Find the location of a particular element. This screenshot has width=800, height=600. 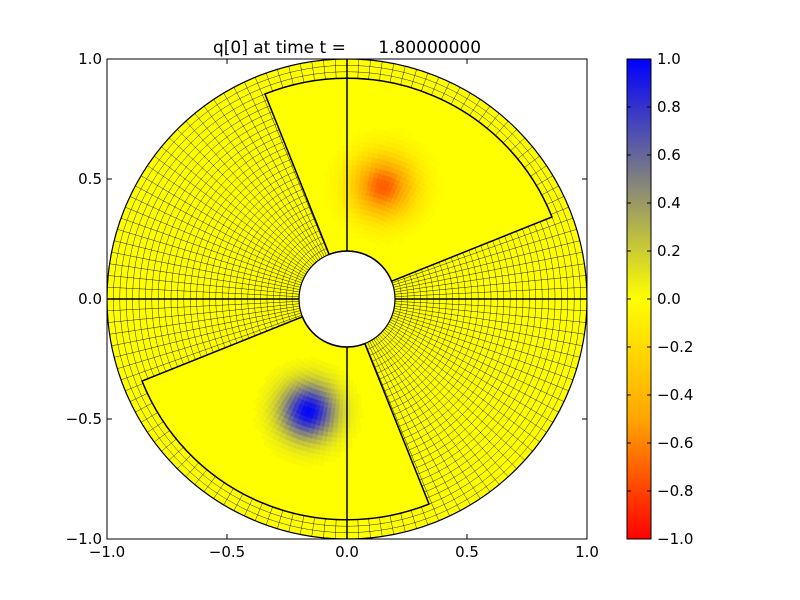

chart-title: q[0] at time t = 1.80000000 is located at coordinates (347, 48).